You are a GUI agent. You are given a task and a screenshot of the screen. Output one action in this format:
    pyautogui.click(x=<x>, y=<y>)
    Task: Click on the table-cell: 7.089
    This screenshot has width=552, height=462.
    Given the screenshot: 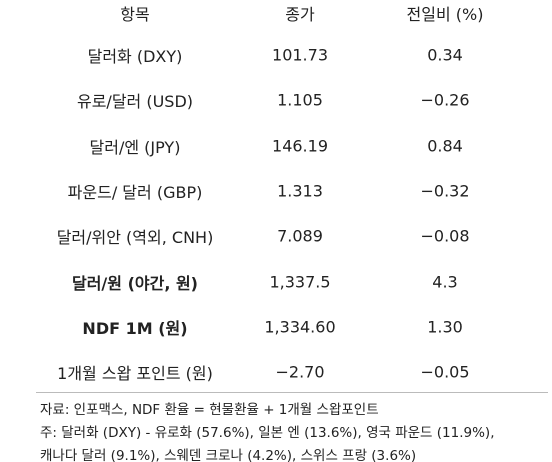 What is the action you would take?
    pyautogui.click(x=300, y=236)
    